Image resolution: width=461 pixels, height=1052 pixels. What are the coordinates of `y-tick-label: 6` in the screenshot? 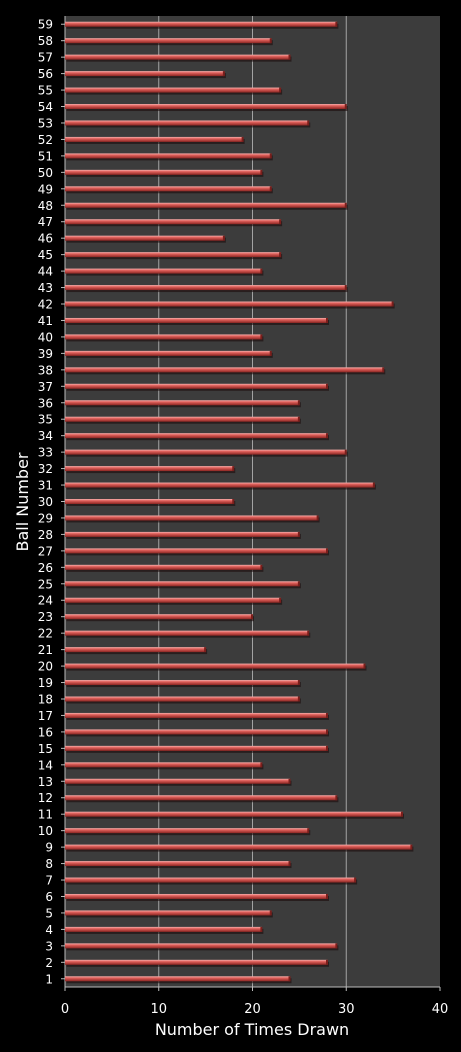 It's located at (49, 897).